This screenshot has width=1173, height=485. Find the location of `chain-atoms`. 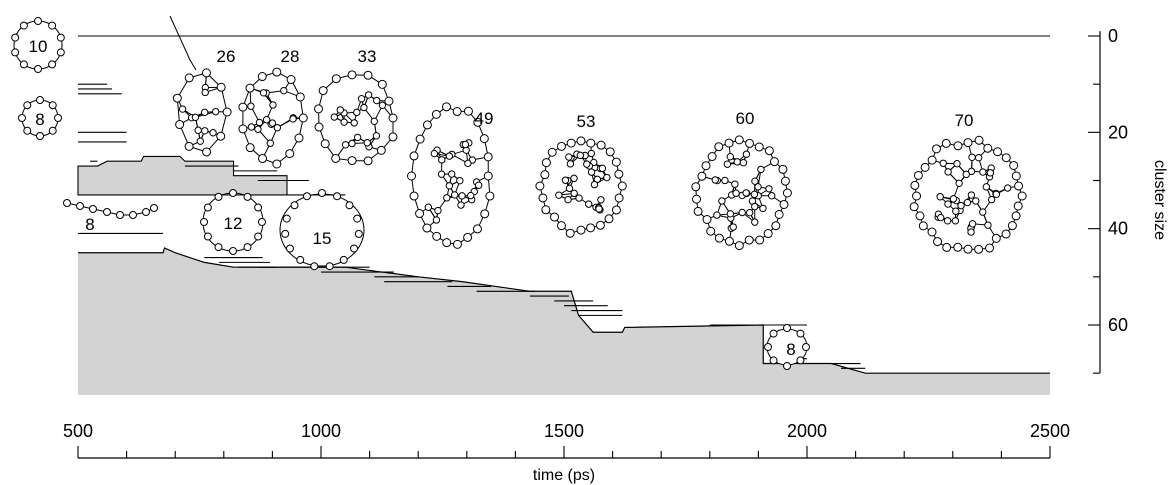

chain-atoms is located at coordinates (110, 209).